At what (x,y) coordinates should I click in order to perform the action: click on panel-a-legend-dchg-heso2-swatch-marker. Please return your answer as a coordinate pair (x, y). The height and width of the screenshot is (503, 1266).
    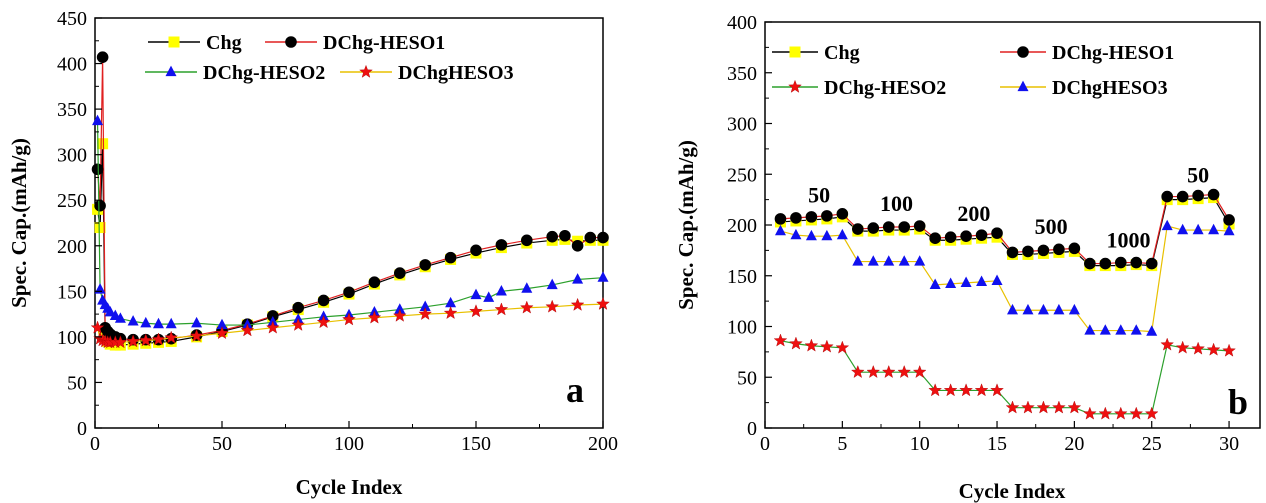
    Looking at the image, I should click on (171, 71).